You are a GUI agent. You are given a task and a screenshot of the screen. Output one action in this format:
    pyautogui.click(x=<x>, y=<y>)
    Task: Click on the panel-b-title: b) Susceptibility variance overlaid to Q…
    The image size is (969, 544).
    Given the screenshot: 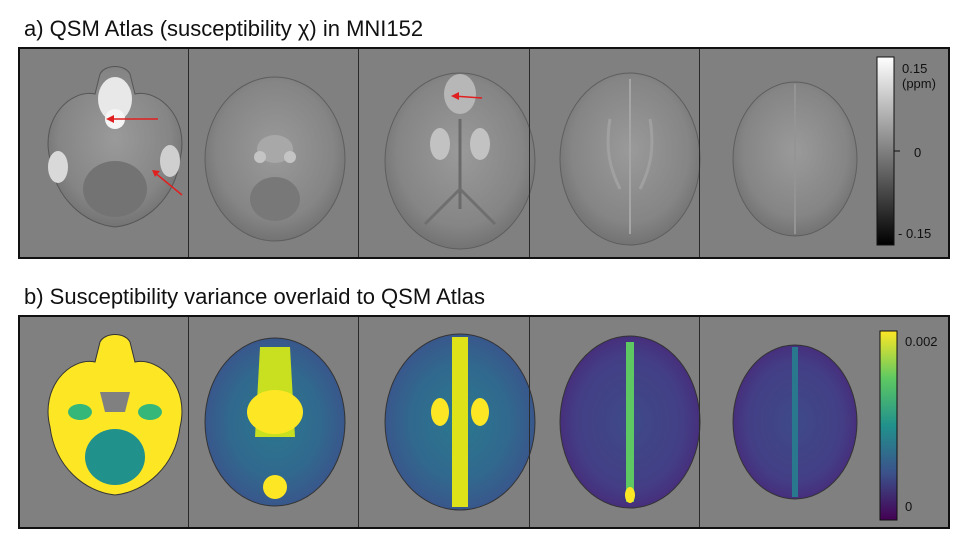 What is the action you would take?
    pyautogui.click(x=254, y=296)
    